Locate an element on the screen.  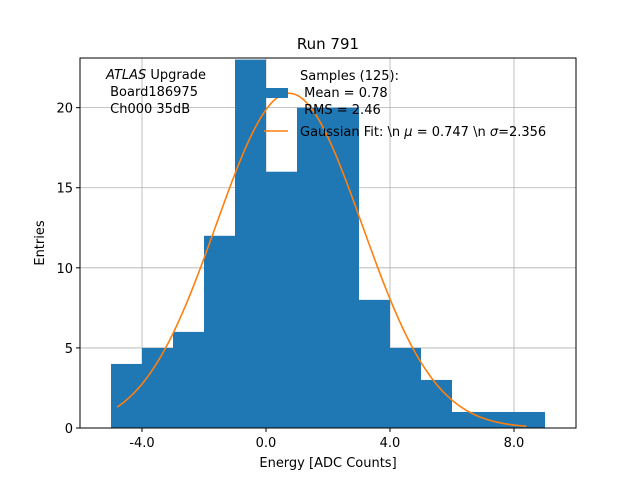
legend-fit-prefix: Gaussian Fit: \n is located at coordinates (352, 132).